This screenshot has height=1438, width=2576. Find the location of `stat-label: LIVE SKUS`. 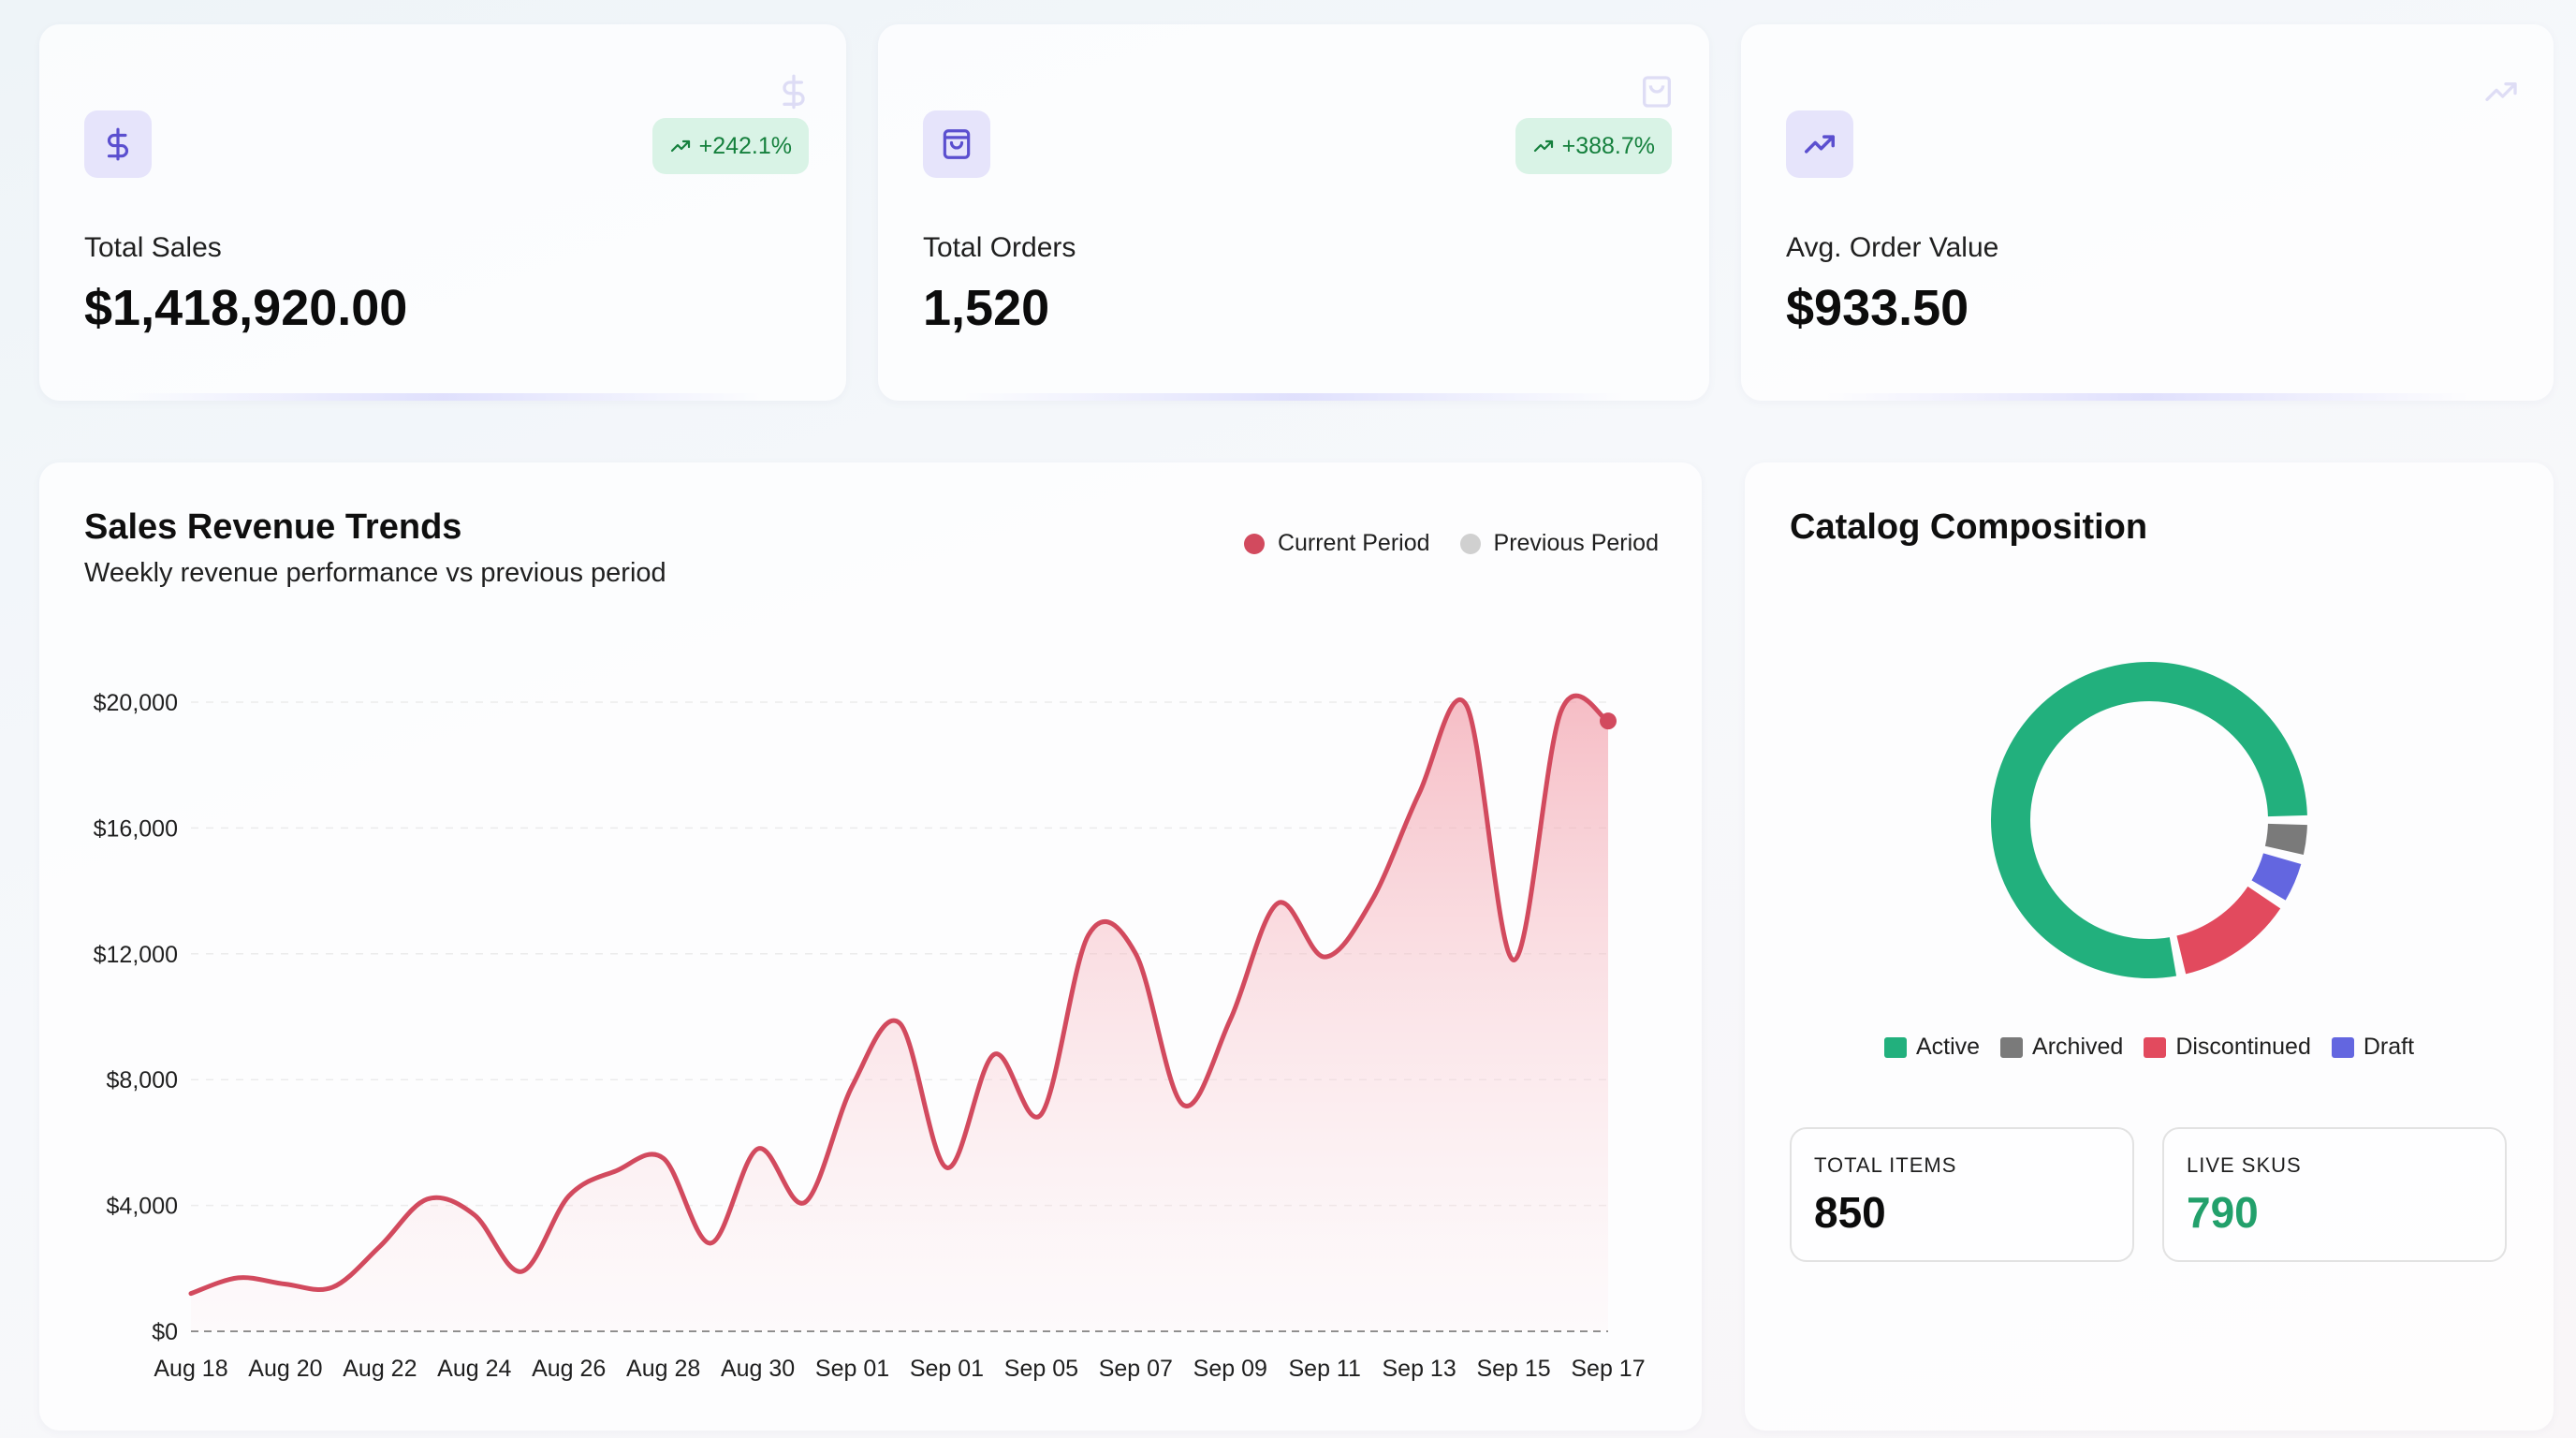

stat-label: LIVE SKUS is located at coordinates (2244, 1165).